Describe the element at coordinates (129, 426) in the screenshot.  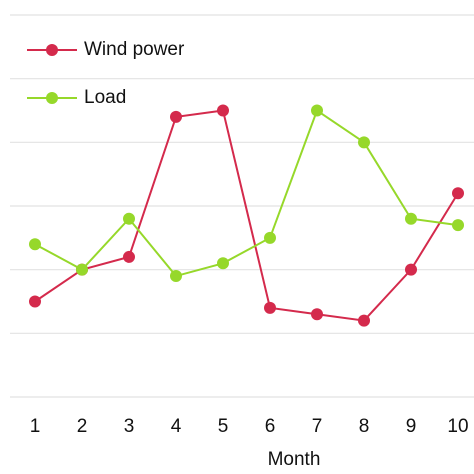
I see `x-tick-label: 3` at that location.